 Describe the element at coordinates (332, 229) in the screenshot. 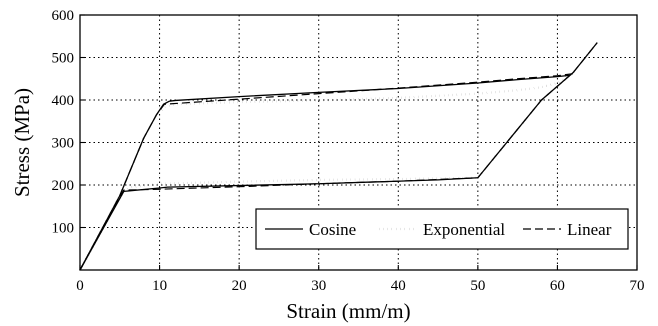

I see `legend-label-cosine: Cosine` at that location.